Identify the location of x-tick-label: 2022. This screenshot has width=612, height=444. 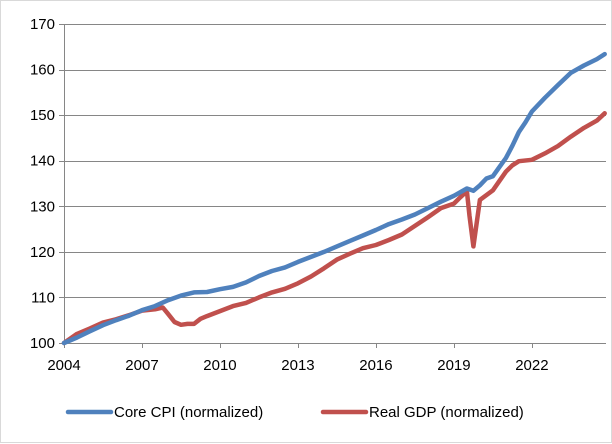
(531, 365).